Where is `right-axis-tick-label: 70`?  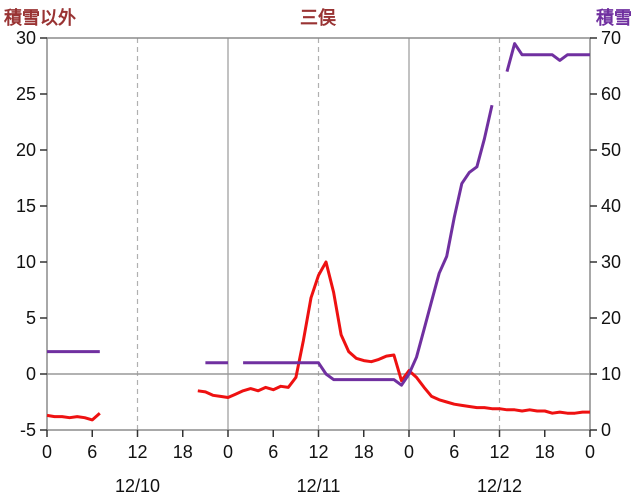 right-axis-tick-label: 70 is located at coordinates (611, 38).